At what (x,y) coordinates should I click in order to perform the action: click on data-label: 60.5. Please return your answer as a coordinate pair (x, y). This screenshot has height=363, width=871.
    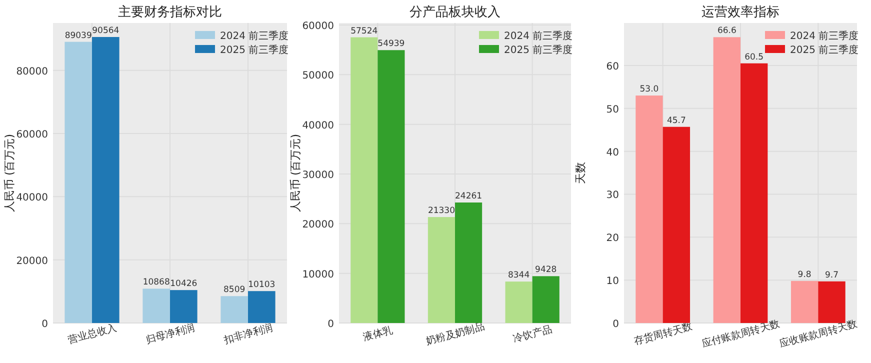
    Looking at the image, I should click on (754, 57).